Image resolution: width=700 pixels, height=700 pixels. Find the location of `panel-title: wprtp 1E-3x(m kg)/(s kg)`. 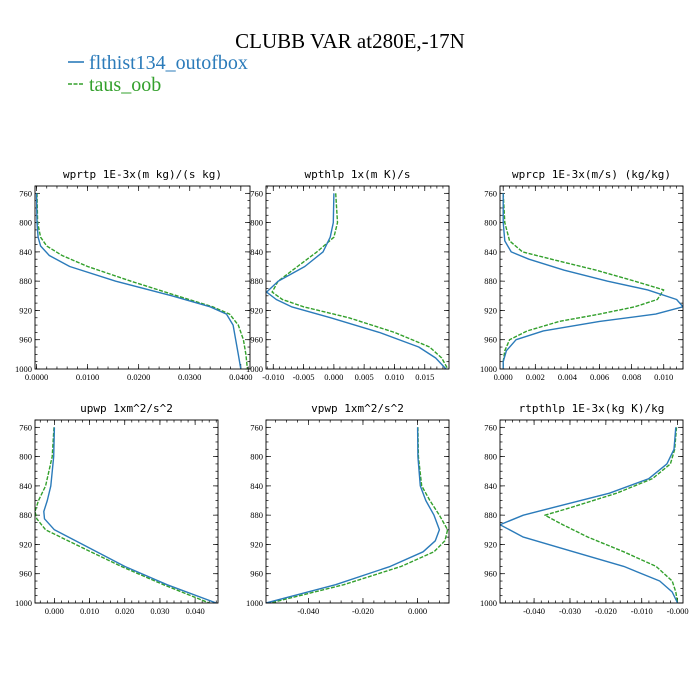

panel-title: wprtp 1E-3x(m kg)/(s kg) is located at coordinates (142, 174).